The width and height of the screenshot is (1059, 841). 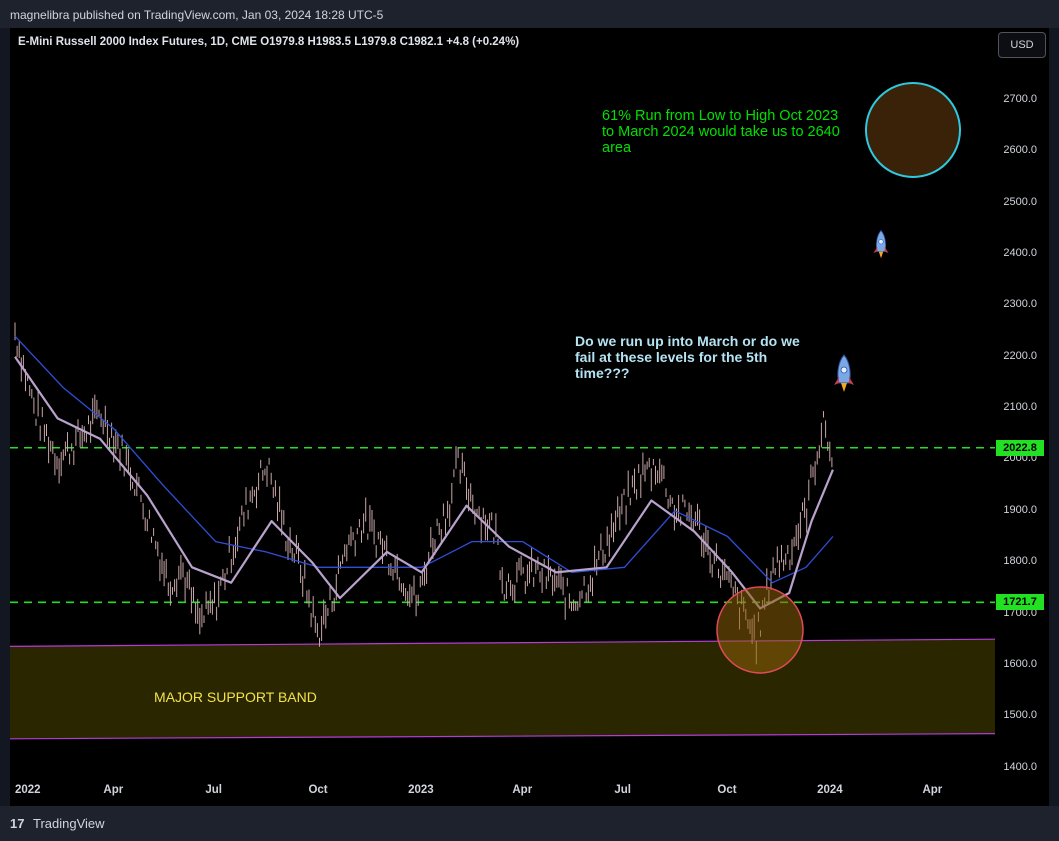 I want to click on footer-bar: 17 TradingView, so click(x=529, y=823).